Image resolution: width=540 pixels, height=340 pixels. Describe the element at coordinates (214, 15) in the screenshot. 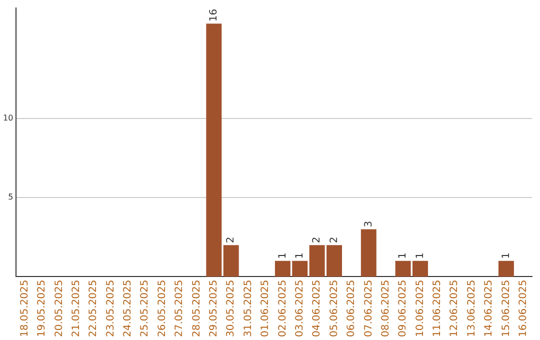

I see `data-label: 16` at that location.